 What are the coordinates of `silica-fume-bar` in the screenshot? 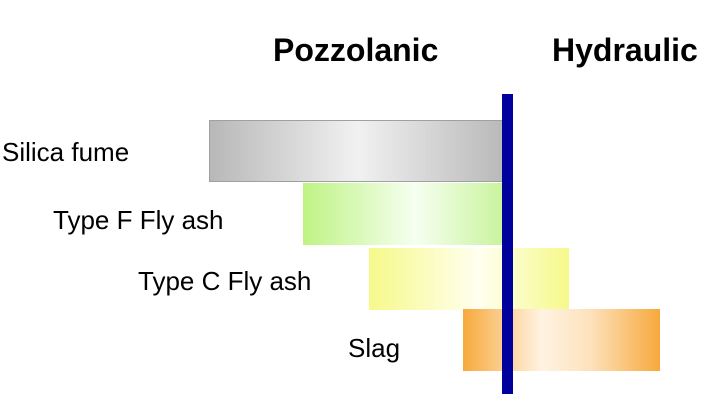 It's located at (358, 151).